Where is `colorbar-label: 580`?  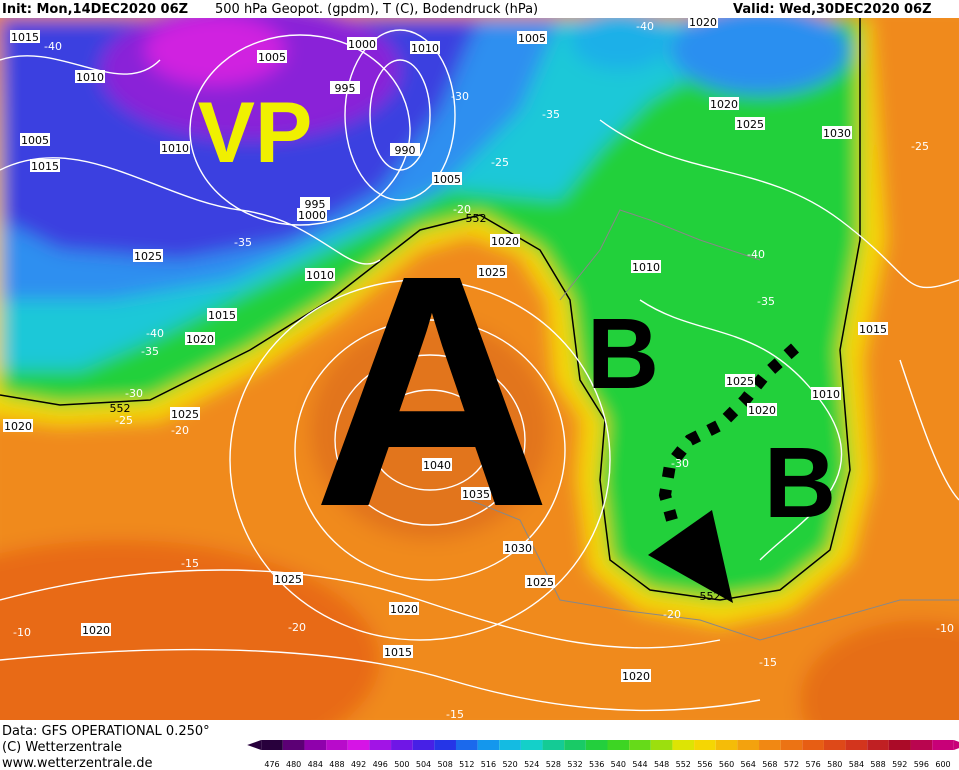 colorbar-label: 580 is located at coordinates (834, 764).